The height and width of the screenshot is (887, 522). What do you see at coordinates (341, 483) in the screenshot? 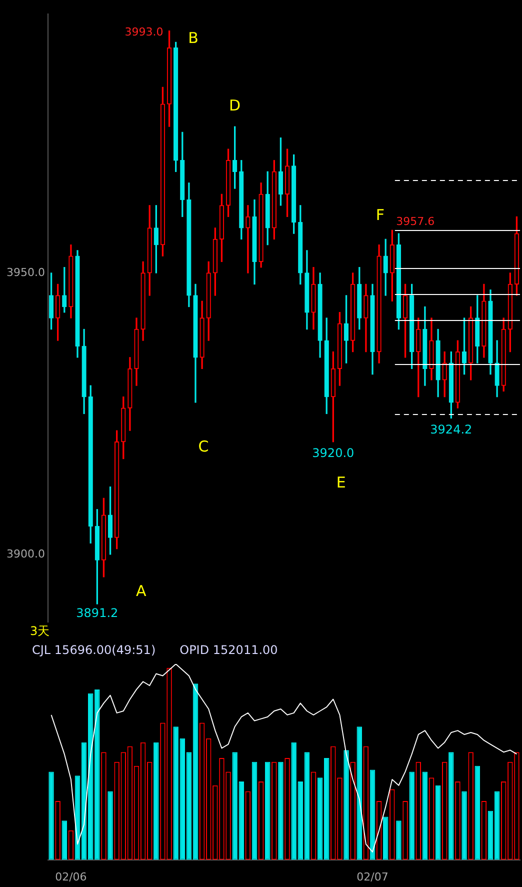
I see `annotation: E` at bounding box center [341, 483].